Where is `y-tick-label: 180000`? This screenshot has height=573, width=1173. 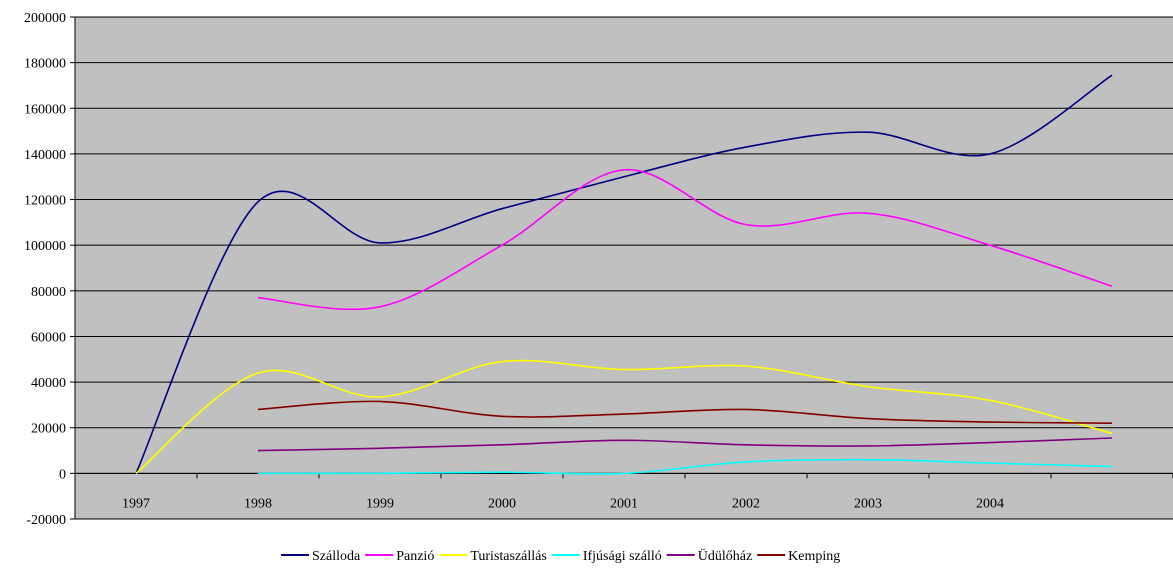 y-tick-label: 180000 is located at coordinates (45, 64).